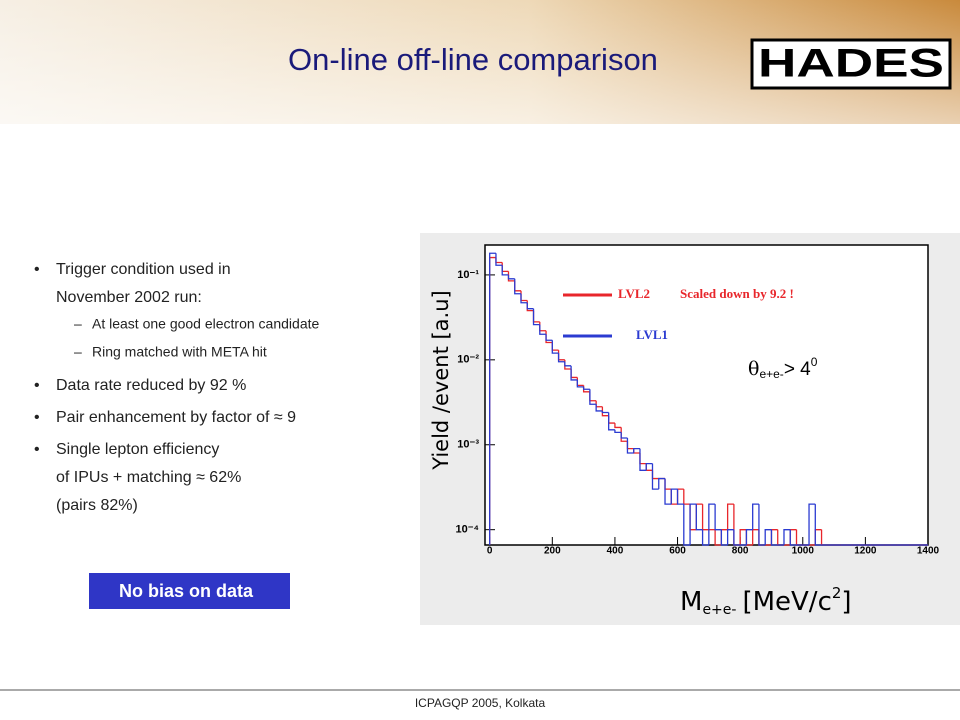  I want to click on sub-bullet-text: At least one good electron candidate, so click(205, 324).